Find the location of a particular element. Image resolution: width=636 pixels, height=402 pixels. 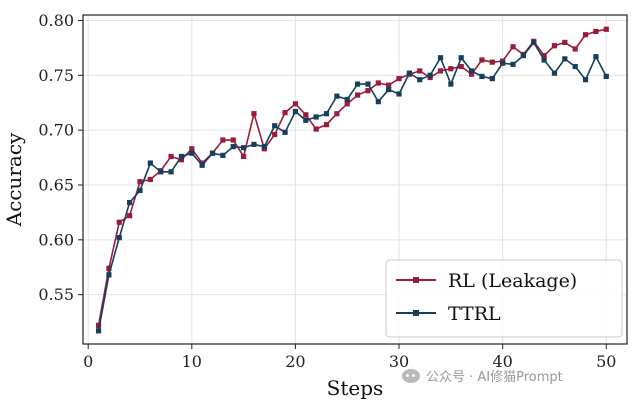

wechat-icon is located at coordinates (411, 375).